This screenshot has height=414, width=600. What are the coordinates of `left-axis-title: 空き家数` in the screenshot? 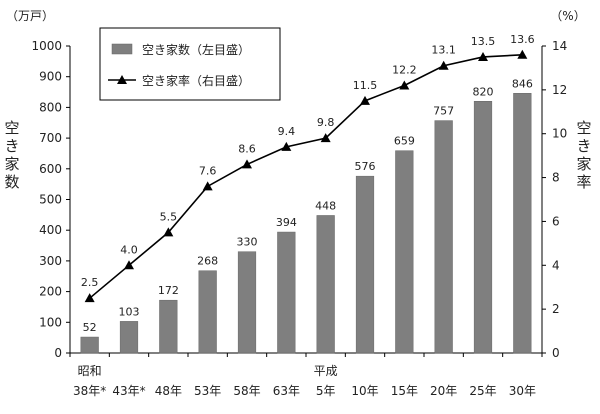 It's located at (11, 155).